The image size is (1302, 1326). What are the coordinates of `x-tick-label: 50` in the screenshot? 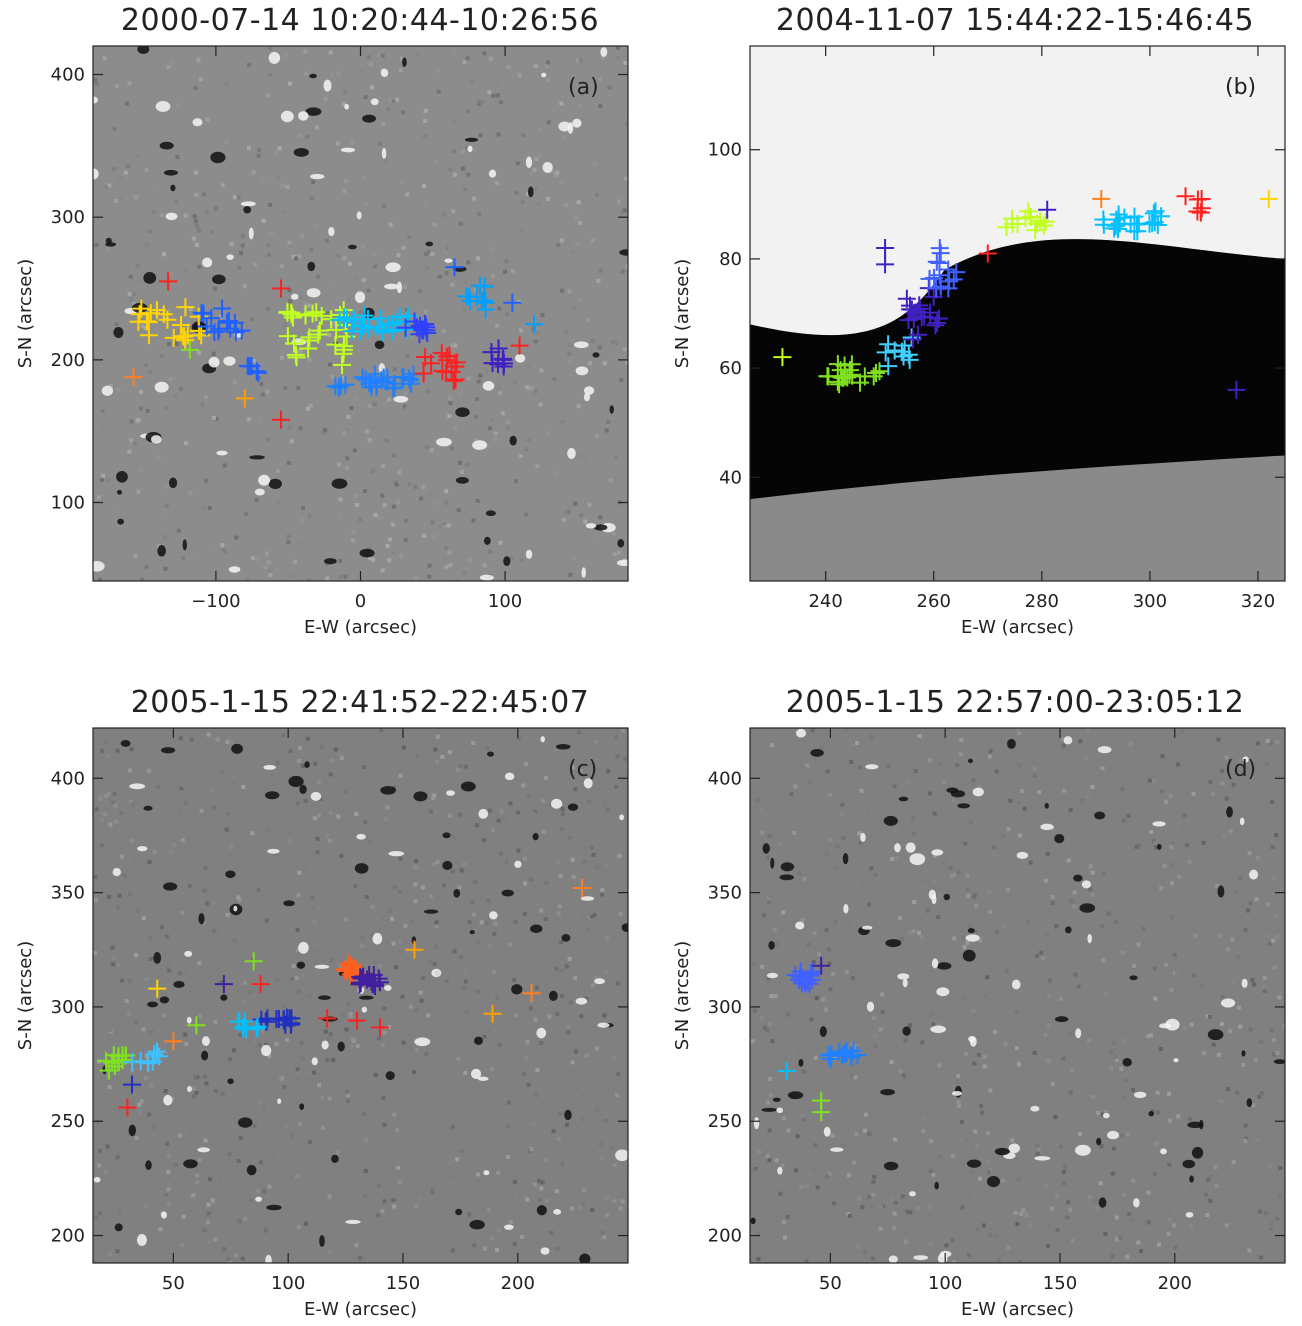 It's located at (173, 1283).